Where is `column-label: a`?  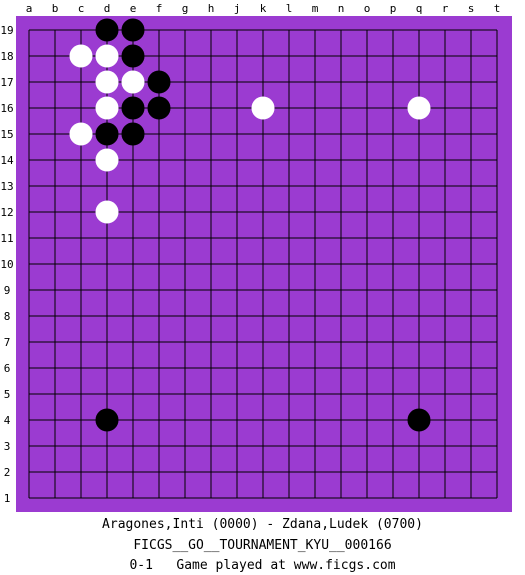 column-label: a is located at coordinates (29, 8).